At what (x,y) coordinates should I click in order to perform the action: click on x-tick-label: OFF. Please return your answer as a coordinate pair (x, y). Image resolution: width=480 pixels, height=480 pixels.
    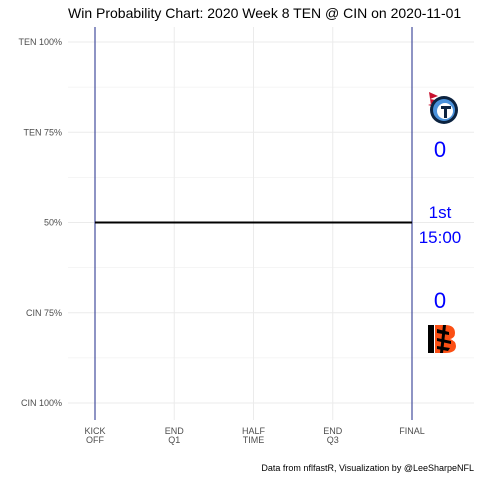
    Looking at the image, I should click on (95, 440).